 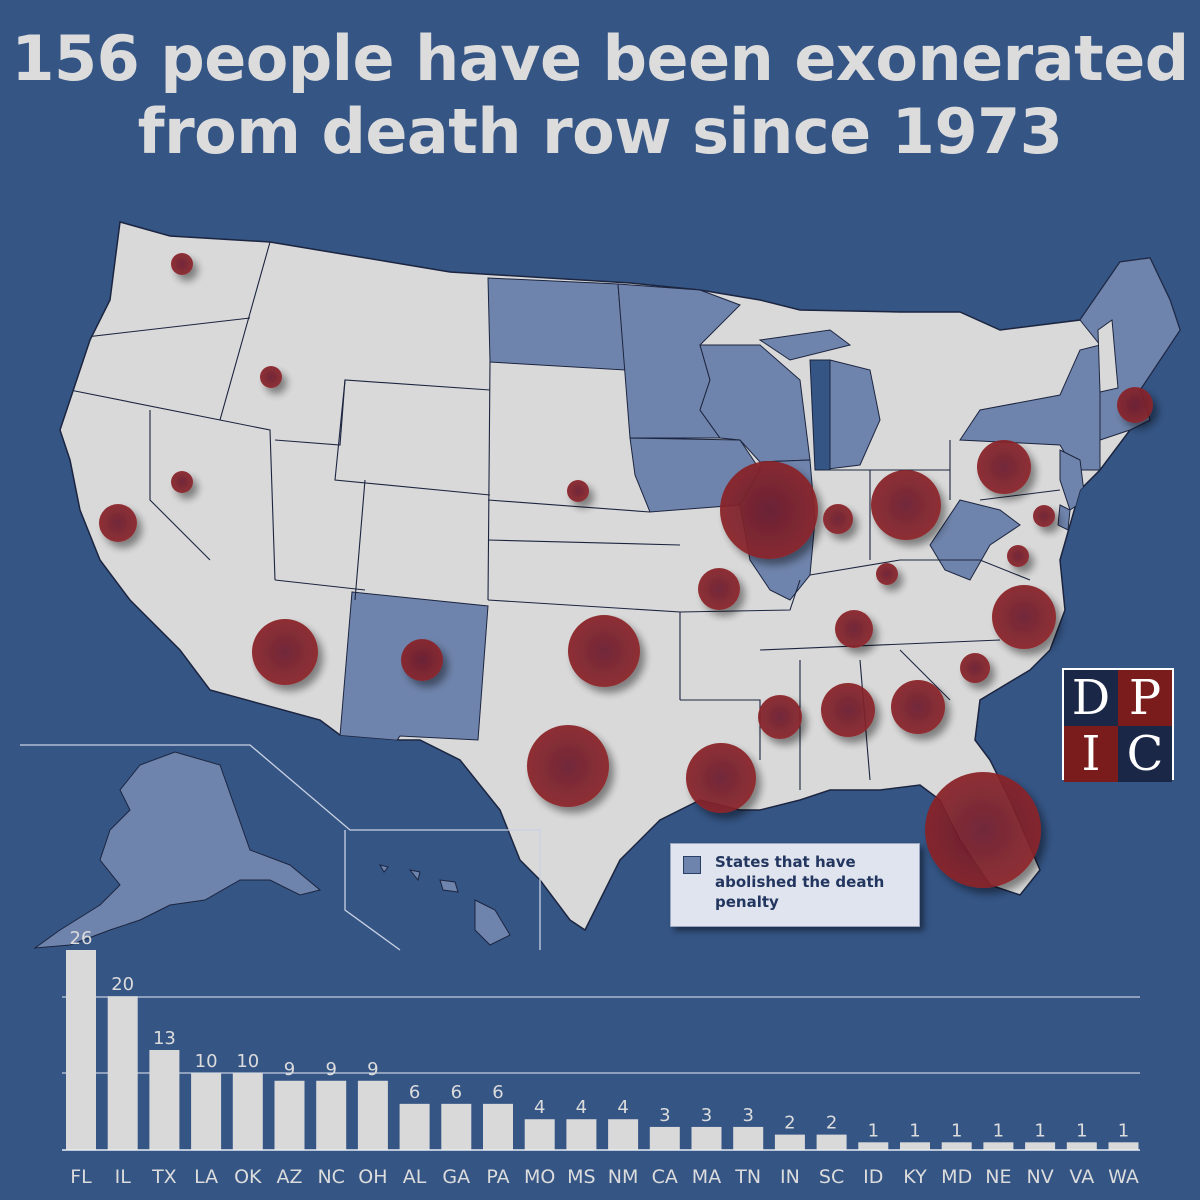 What do you see at coordinates (330, 1177) in the screenshot?
I see `category-label-nc: NC` at bounding box center [330, 1177].